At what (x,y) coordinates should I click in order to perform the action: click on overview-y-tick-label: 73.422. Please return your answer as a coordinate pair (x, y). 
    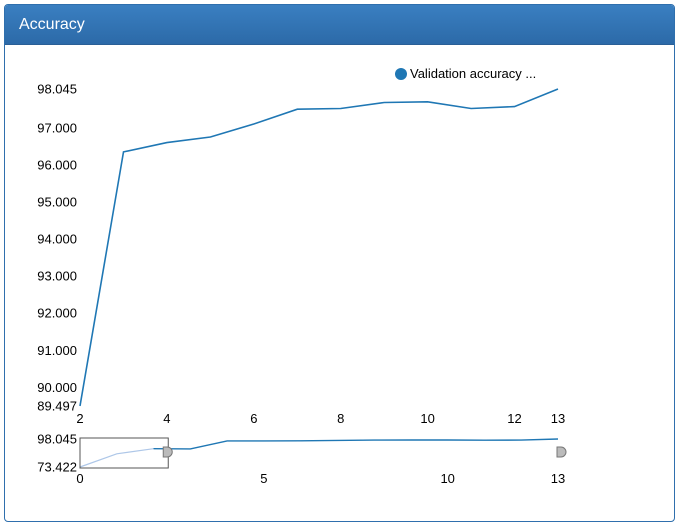
    Looking at the image, I should click on (57, 467).